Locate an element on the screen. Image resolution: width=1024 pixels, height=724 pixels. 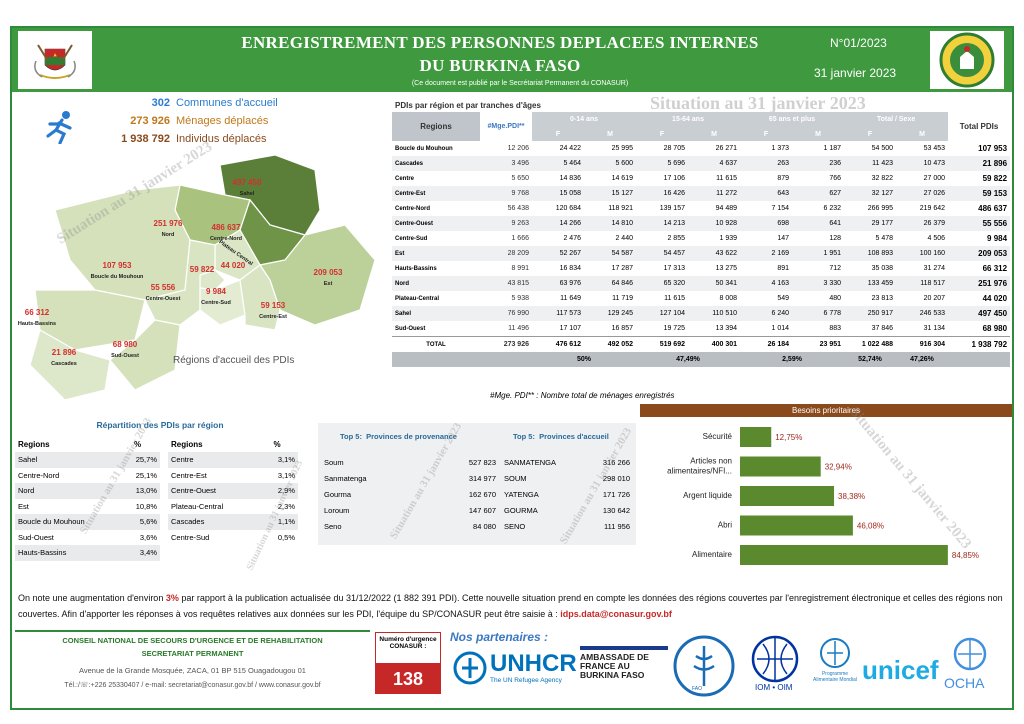
province-value: 171 726 is located at coordinates (616, 494).